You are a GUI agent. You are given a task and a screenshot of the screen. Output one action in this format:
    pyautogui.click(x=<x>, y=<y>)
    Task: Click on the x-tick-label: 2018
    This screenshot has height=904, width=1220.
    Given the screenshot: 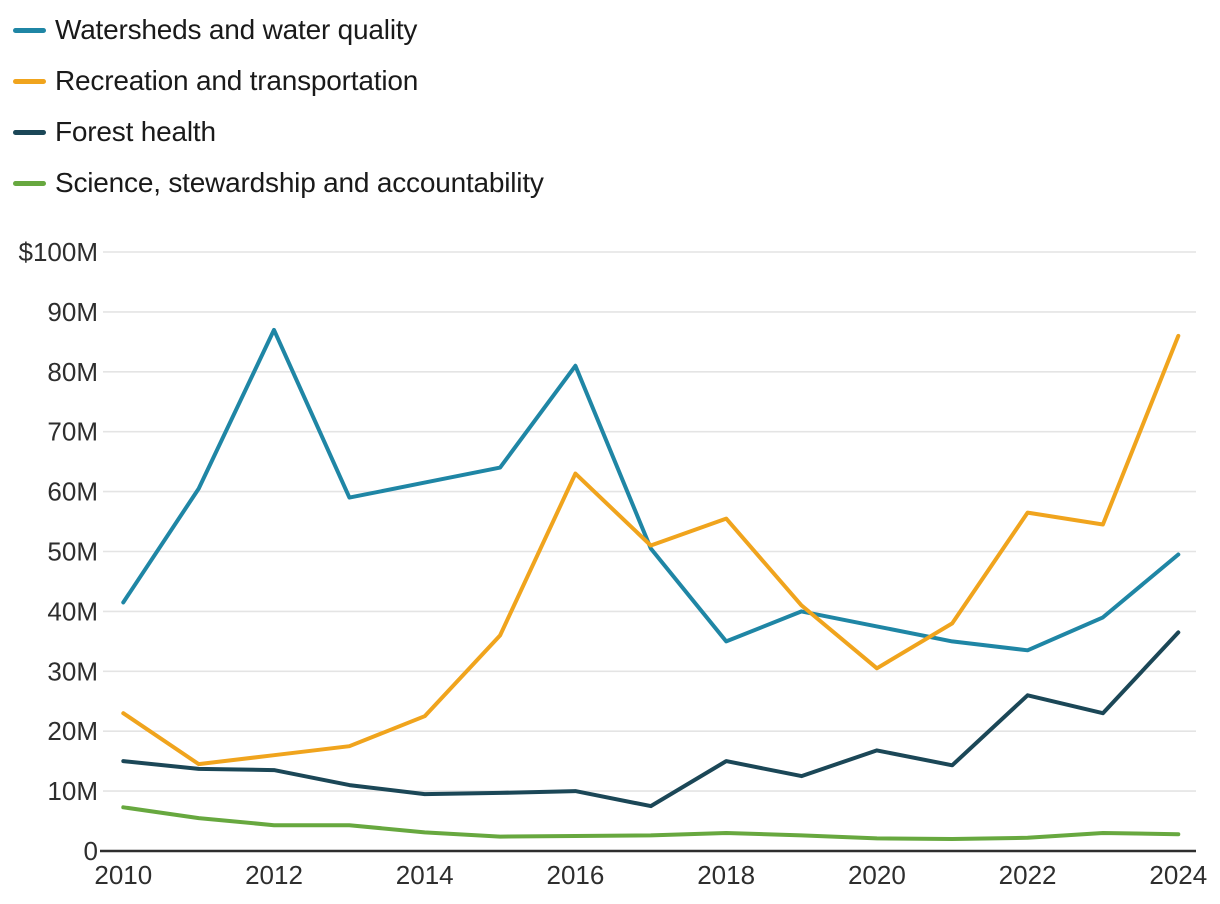 What is the action you would take?
    pyautogui.click(x=726, y=875)
    